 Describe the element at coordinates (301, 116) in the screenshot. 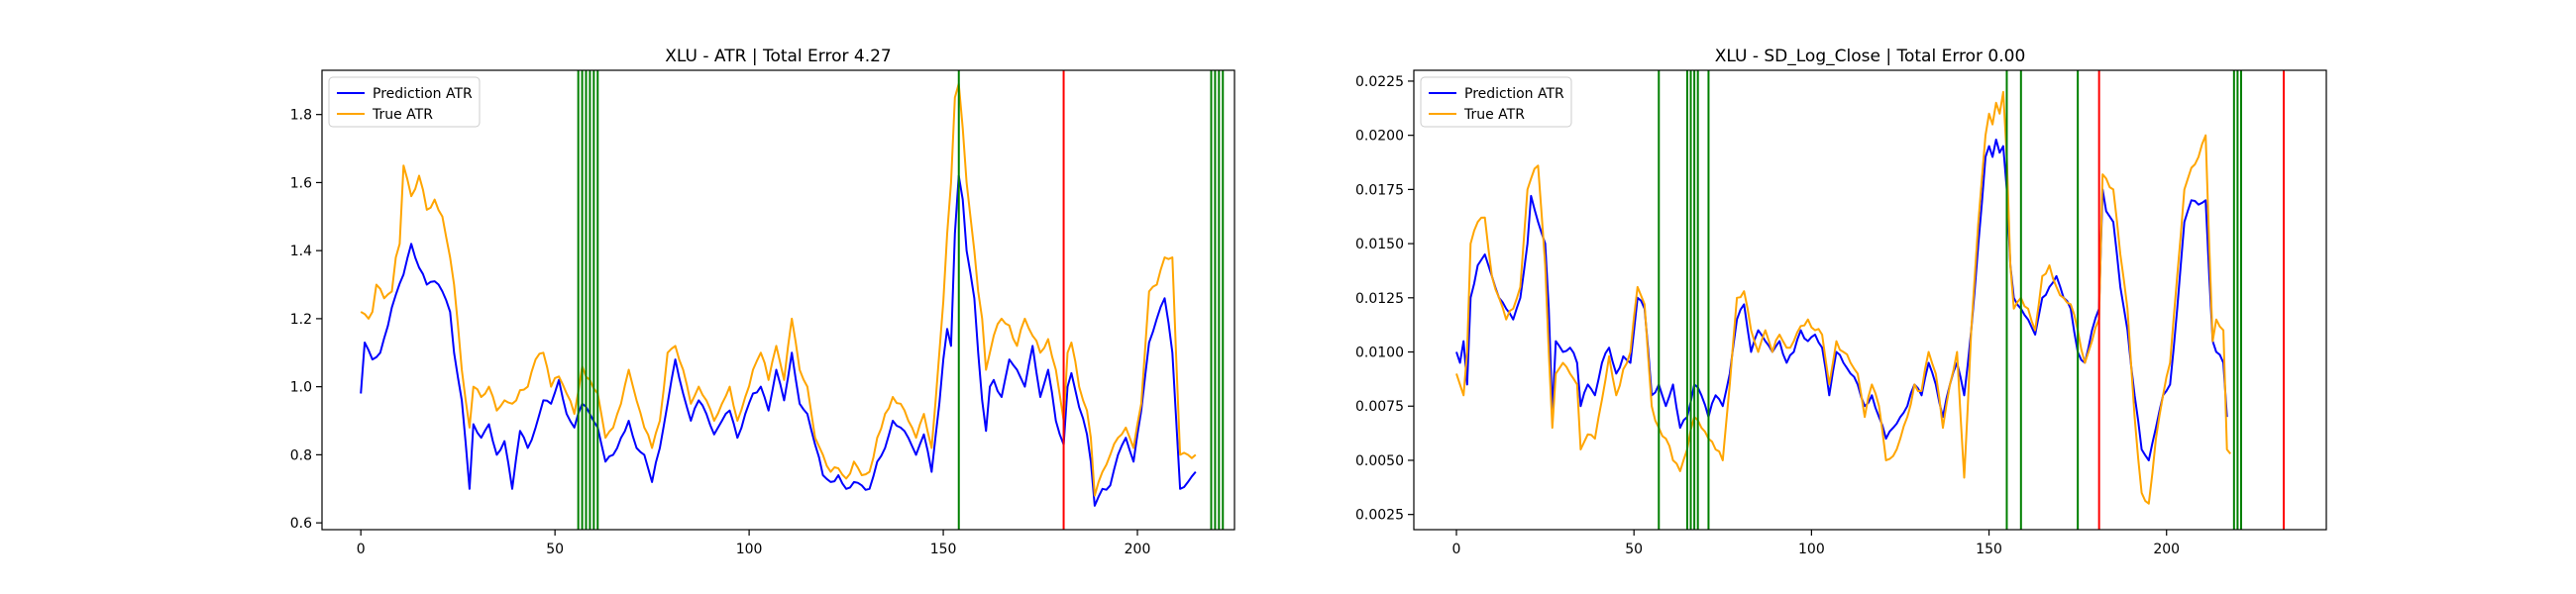

I see `y-tick-label: 1.8` at that location.